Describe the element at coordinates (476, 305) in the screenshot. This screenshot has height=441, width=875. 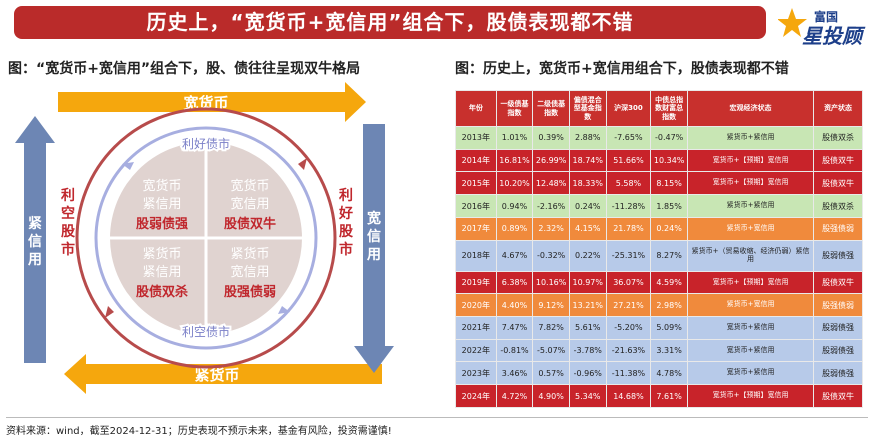
I see `table-cell: 2020年` at that location.